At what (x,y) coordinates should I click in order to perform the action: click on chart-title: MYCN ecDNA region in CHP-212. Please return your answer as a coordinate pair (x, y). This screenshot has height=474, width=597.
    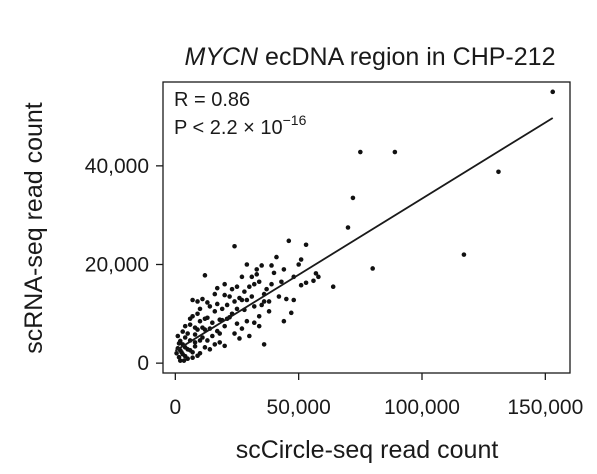
    Looking at the image, I should click on (370, 57).